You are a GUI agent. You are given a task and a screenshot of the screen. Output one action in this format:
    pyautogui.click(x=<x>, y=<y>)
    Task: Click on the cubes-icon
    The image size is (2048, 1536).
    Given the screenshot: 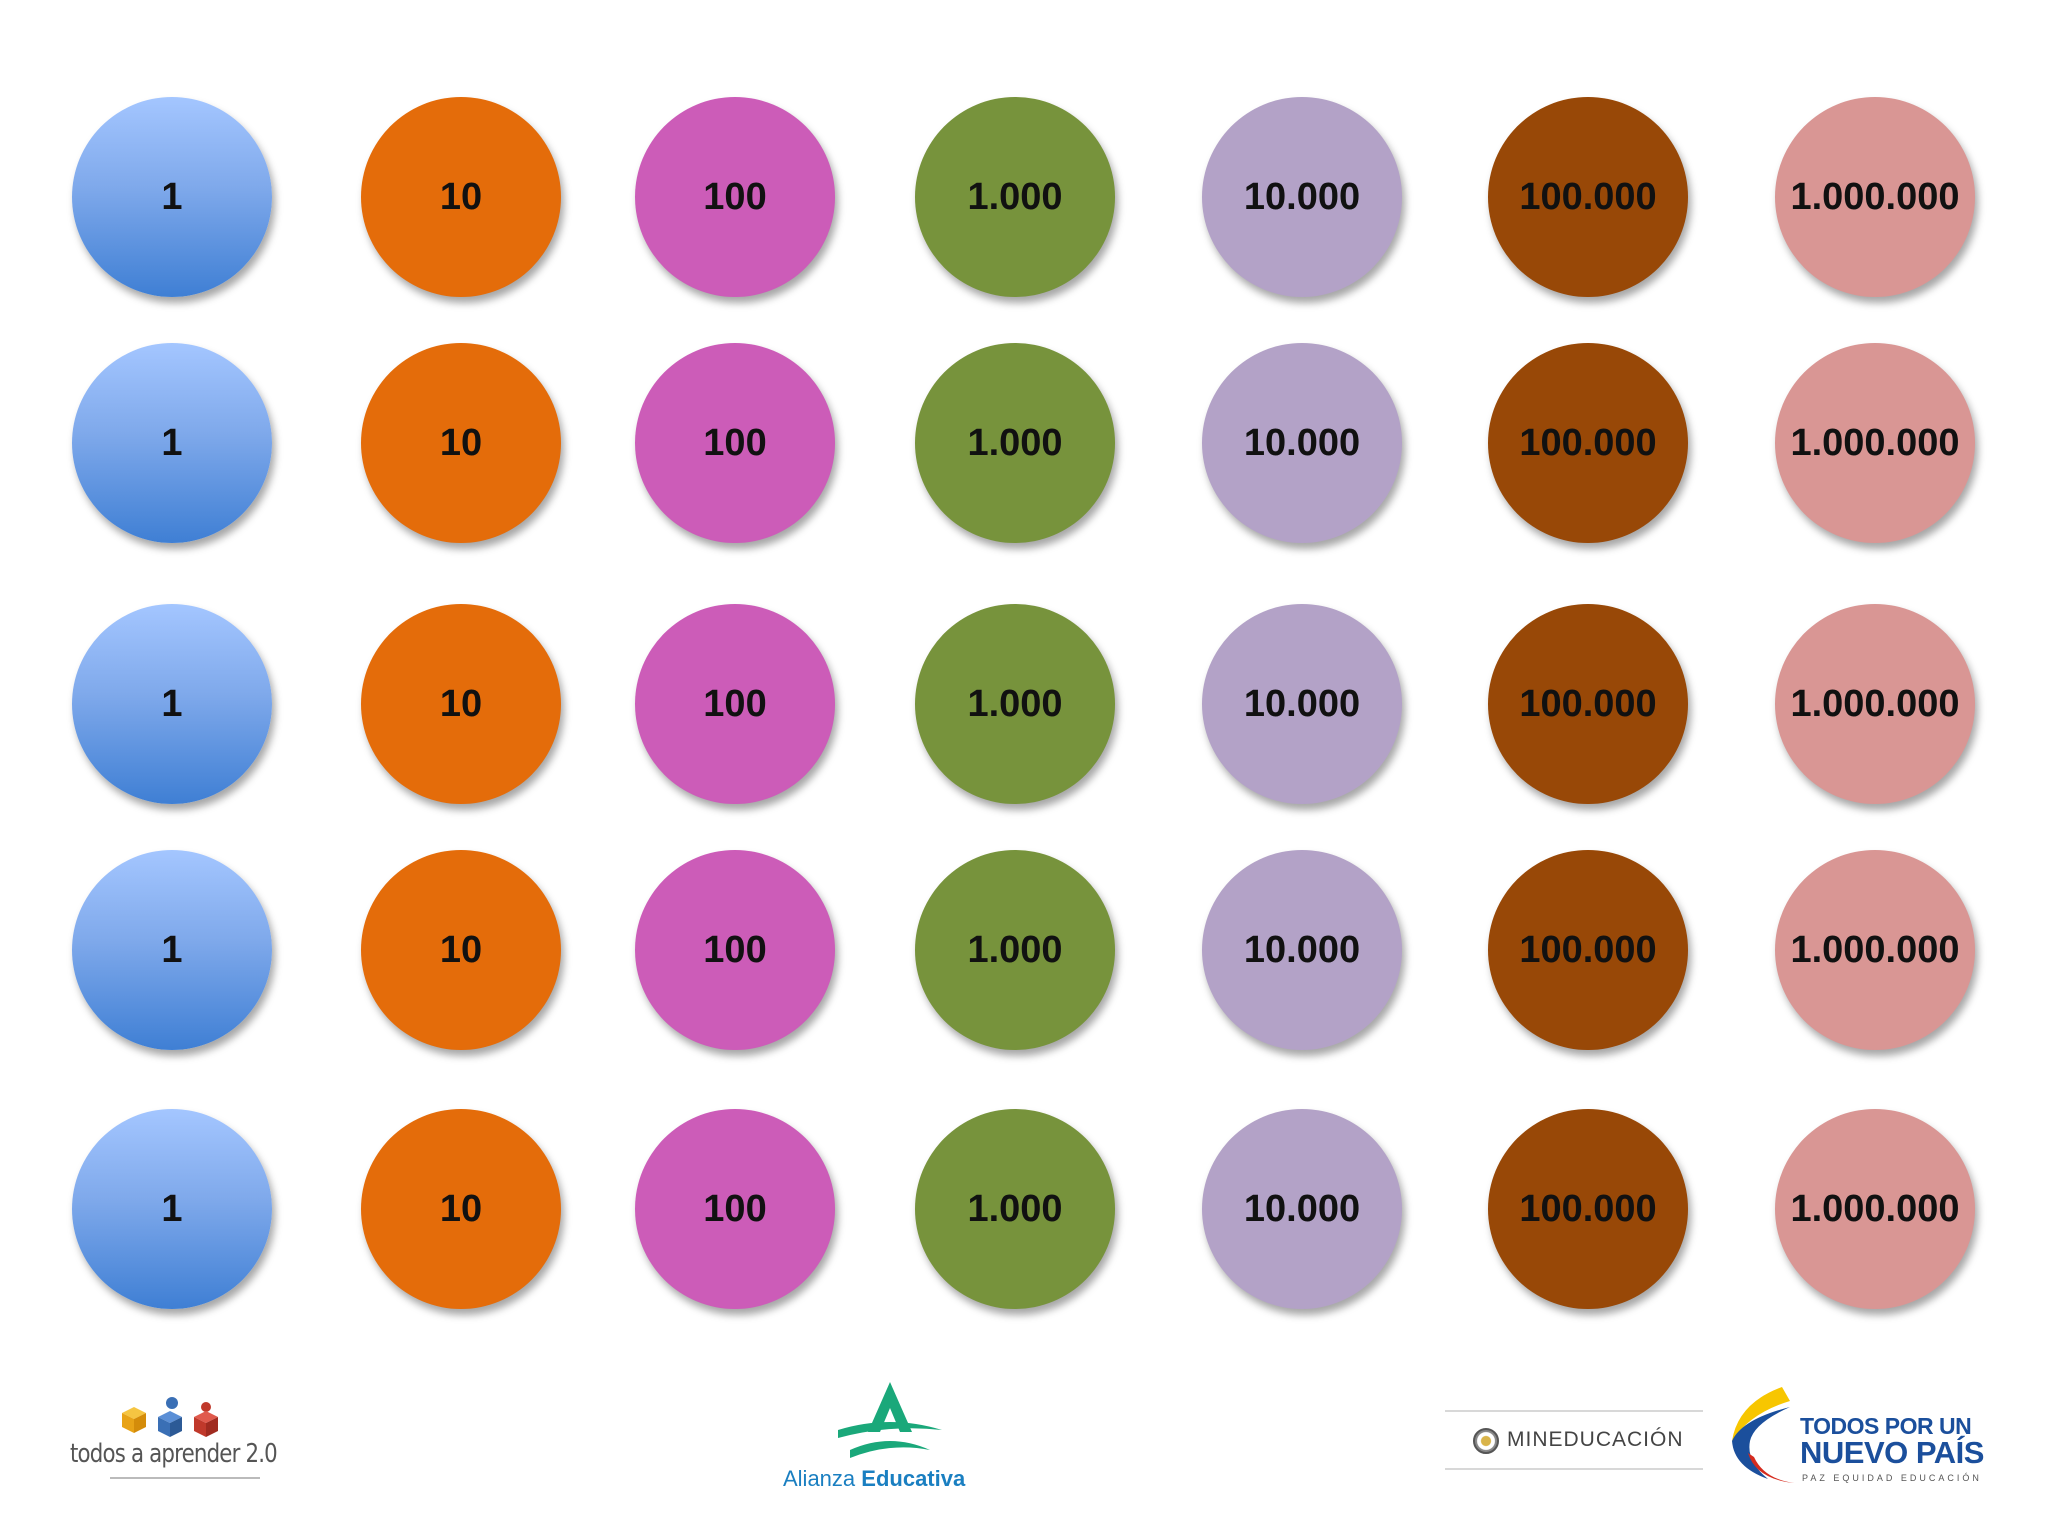 What is the action you would take?
    pyautogui.click(x=170, y=1417)
    